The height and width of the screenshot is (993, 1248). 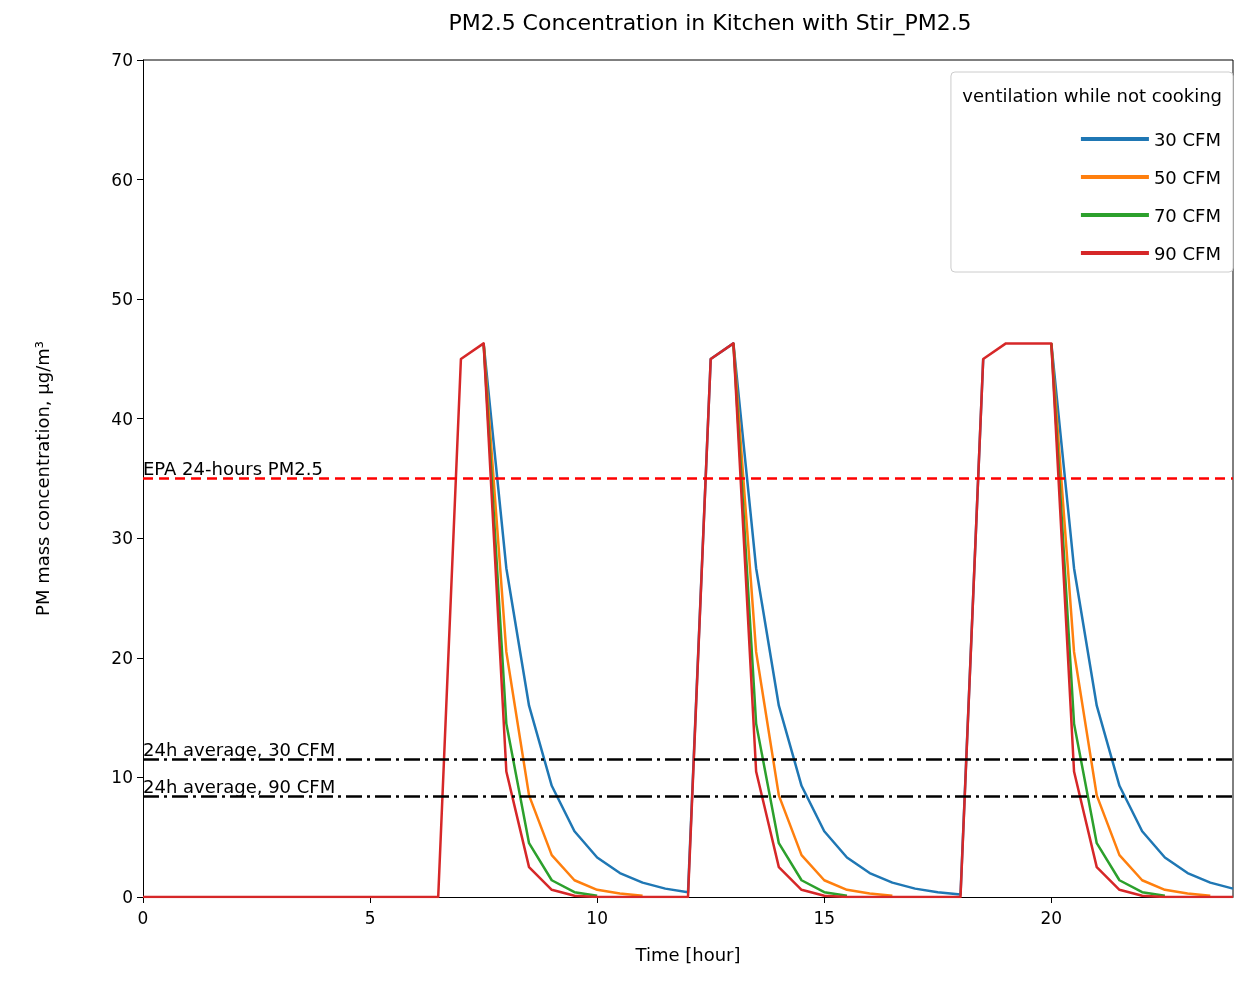 What do you see at coordinates (687, 954) in the screenshot?
I see `x-axis-title: Time [hour]` at bounding box center [687, 954].